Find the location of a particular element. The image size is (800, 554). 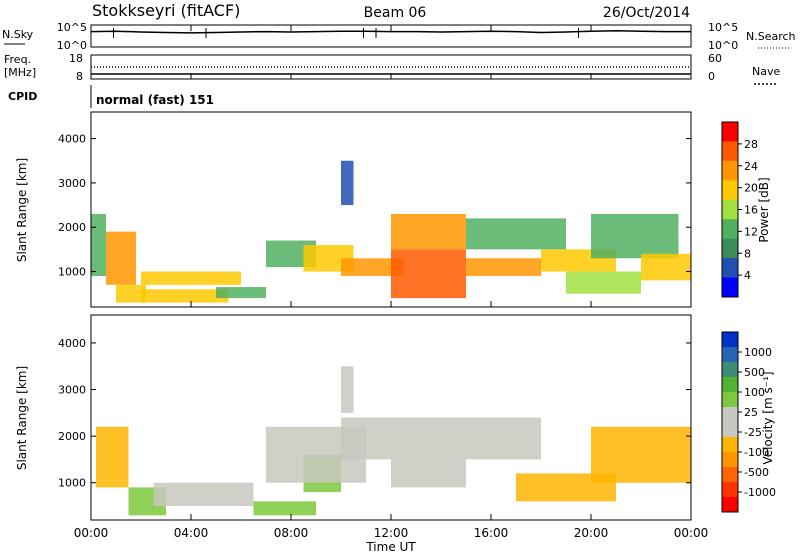

velocity-colorbar-tick-4: -25 is located at coordinates (753, 432).